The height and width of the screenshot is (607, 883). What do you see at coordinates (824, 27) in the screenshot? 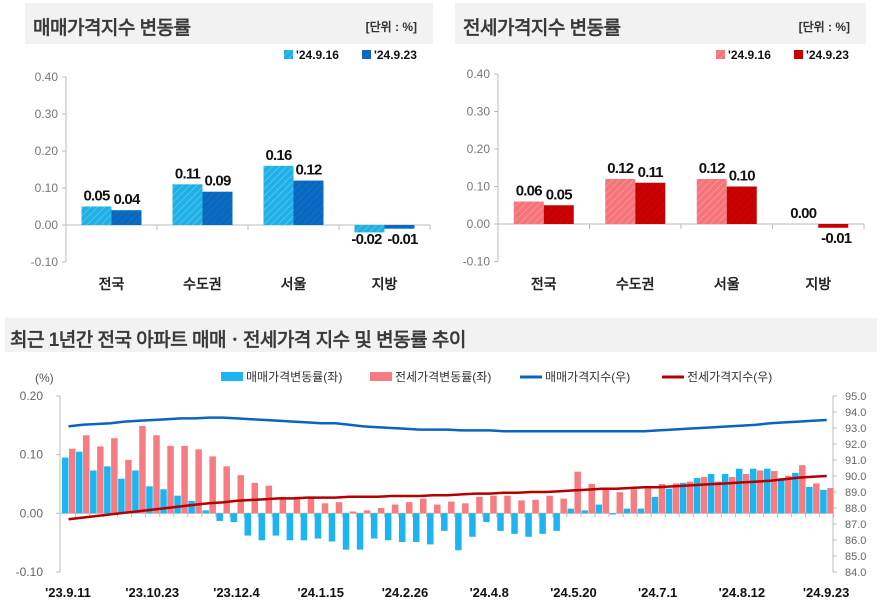
I see `jeonse-chart-unit: [단위 : %]` at bounding box center [824, 27].